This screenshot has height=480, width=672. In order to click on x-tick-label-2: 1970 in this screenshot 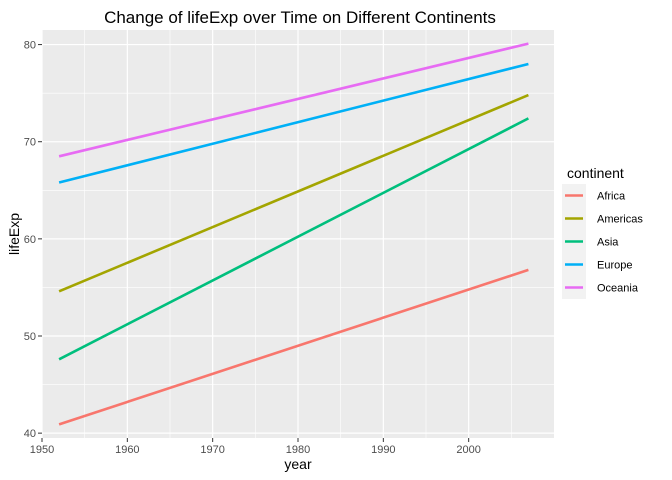, I will do `click(212, 450)`.